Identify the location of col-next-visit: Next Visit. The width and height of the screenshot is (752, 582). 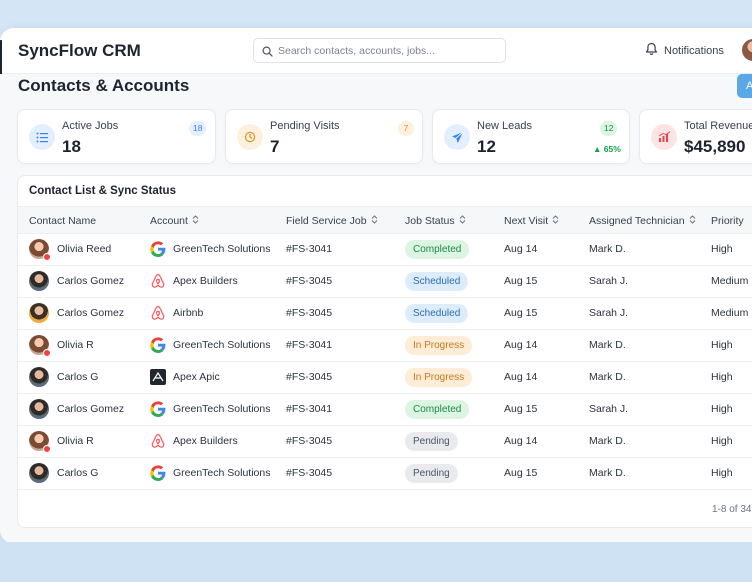
(531, 221).